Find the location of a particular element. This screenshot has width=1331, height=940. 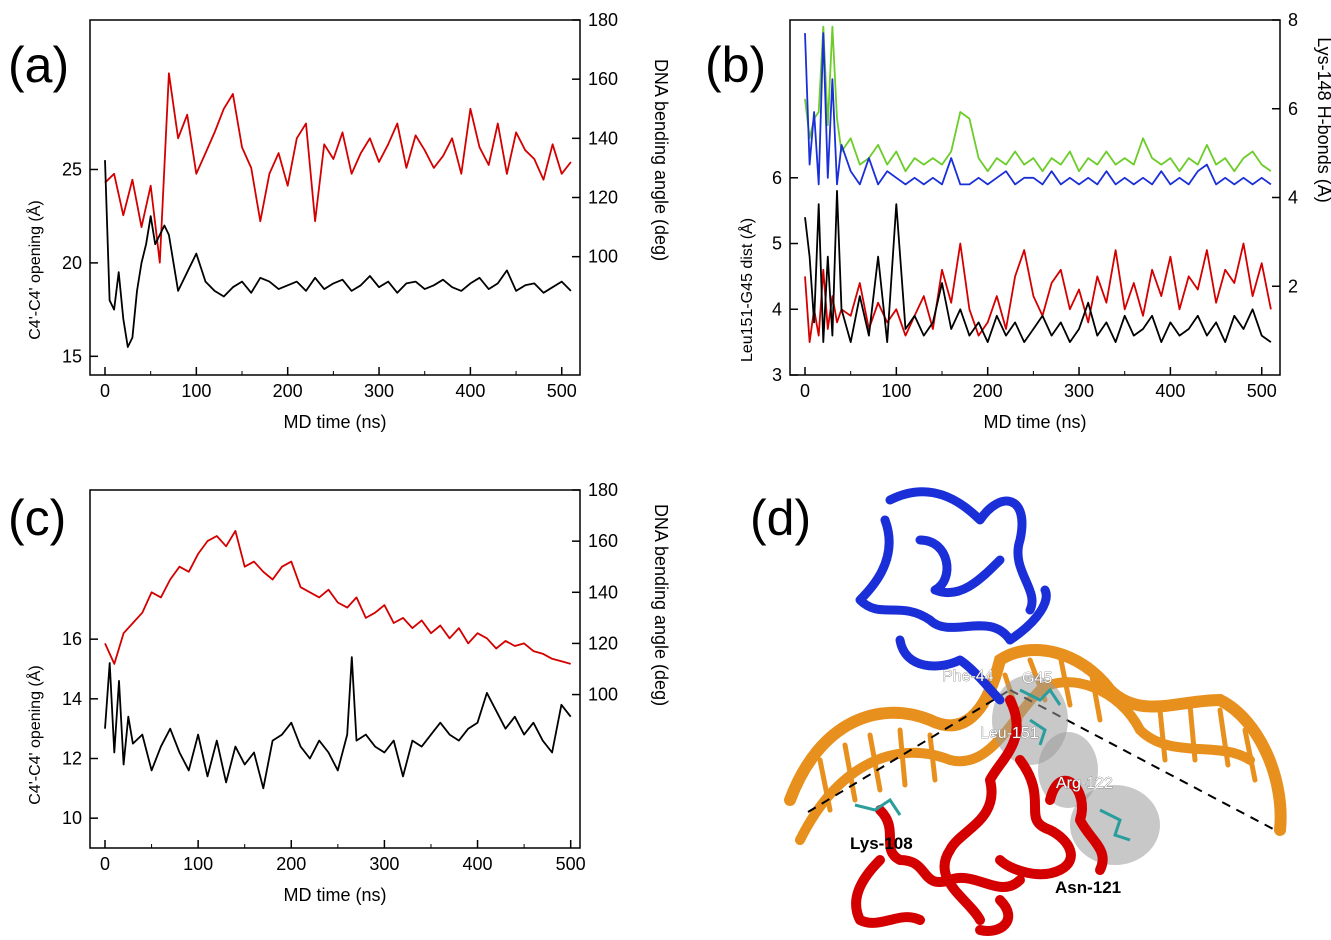

residue-label-g45: G45 is located at coordinates (1037, 678).